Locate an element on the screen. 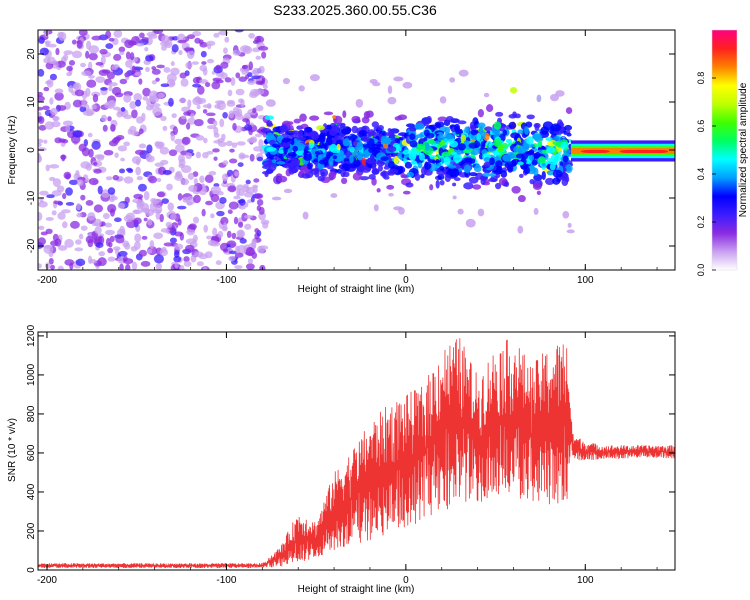 This screenshot has height=600, width=750. spectrogram-tone-peak is located at coordinates (597, 151).